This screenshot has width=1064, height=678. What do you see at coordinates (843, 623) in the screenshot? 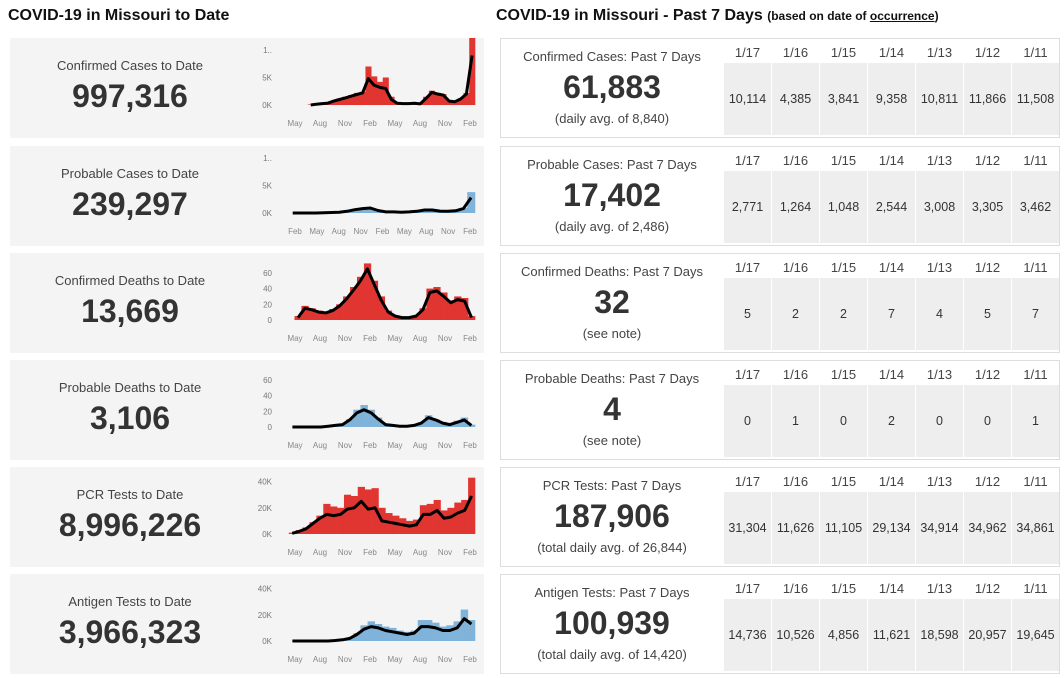
I see `day-column: 1/15 4,856` at bounding box center [843, 623].